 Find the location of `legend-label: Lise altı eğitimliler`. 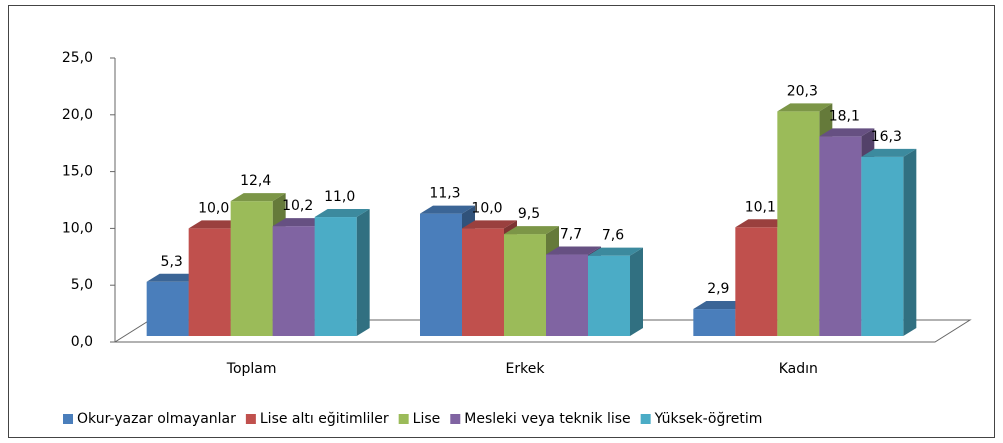

legend-label: Lise altı eğitimliler is located at coordinates (324, 419).